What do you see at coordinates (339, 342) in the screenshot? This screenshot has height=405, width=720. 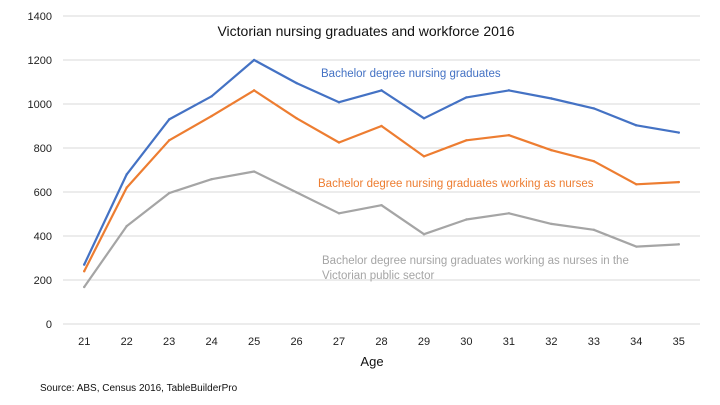 I see `x-tick-label: 27` at bounding box center [339, 342].